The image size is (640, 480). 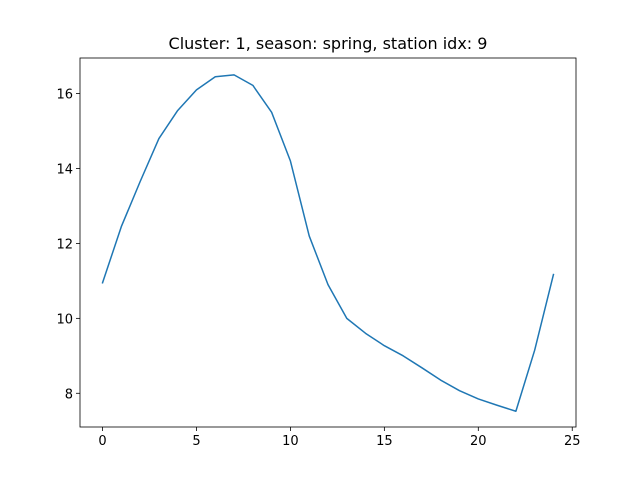 I want to click on y-tick-label: 14, so click(x=64, y=170).